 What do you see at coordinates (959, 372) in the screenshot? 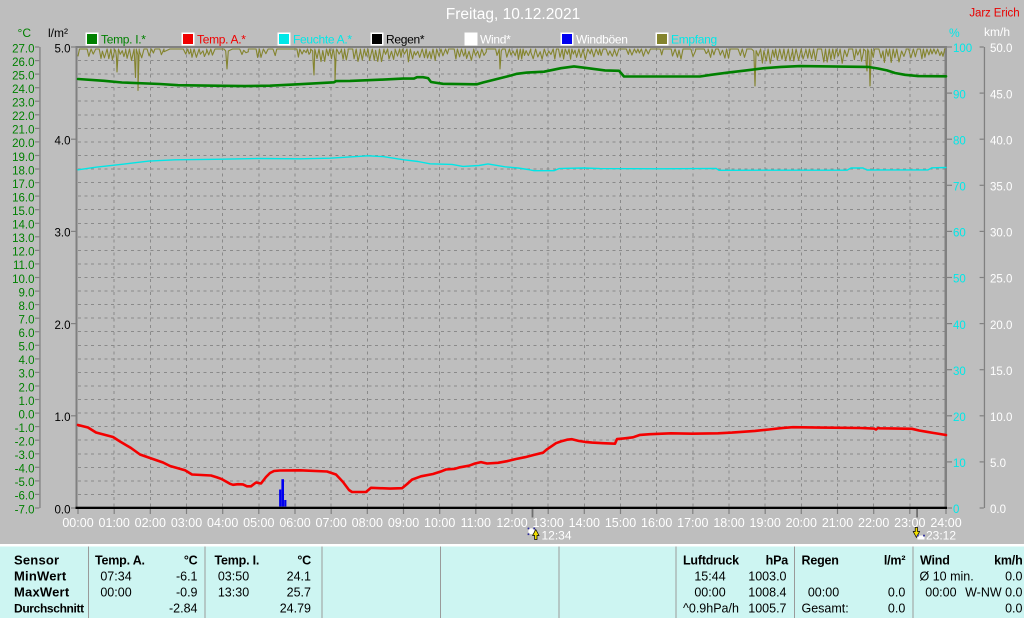
I see `svg-text: 30` at bounding box center [959, 372].